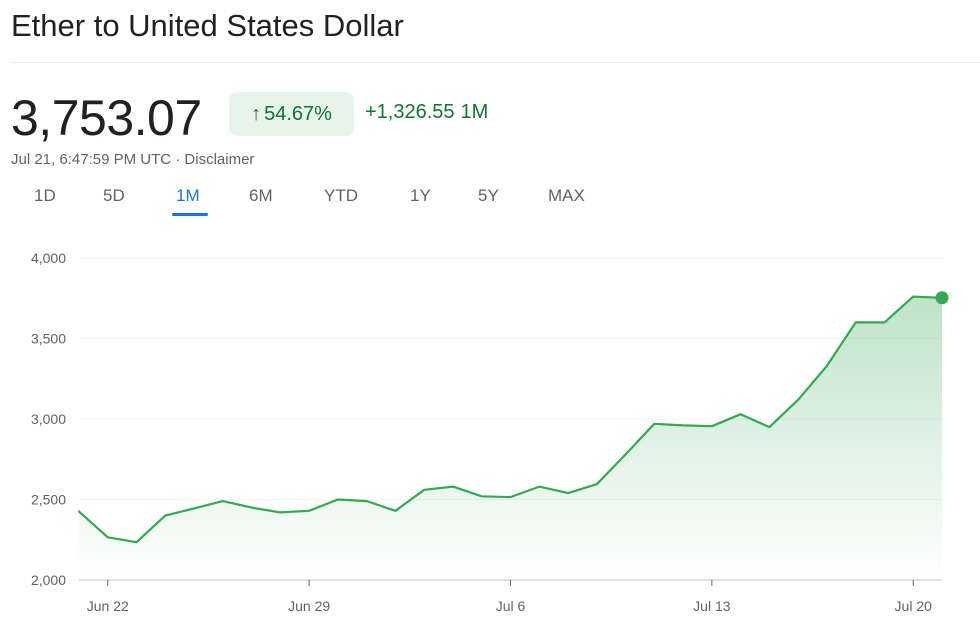 This screenshot has width=980, height=637. I want to click on change-absolute: +1,326.55, so click(410, 112).